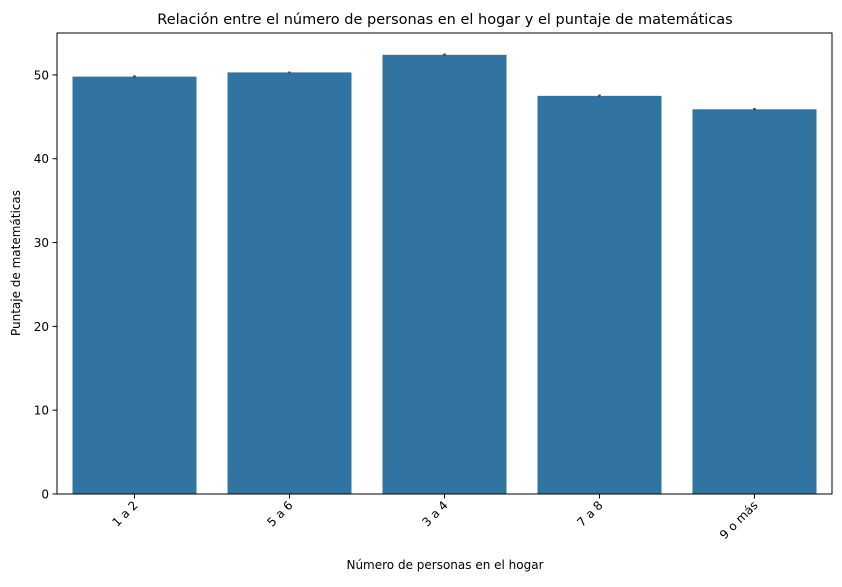 This screenshot has height=587, width=842. I want to click on x-tick-label: 3 a 4, so click(434, 513).